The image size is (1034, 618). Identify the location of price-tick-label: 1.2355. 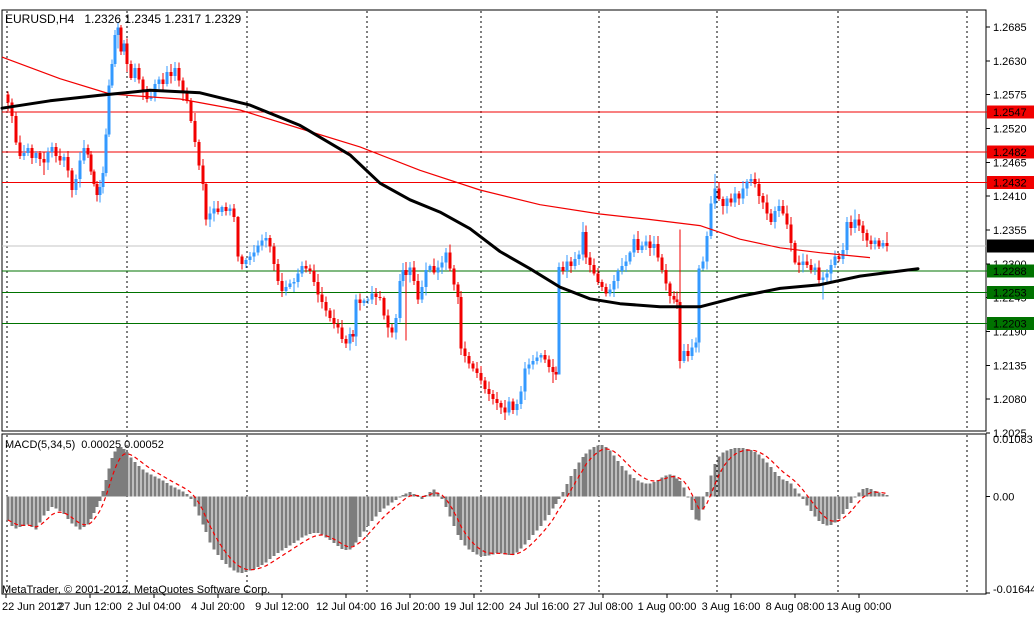
(1010, 231).